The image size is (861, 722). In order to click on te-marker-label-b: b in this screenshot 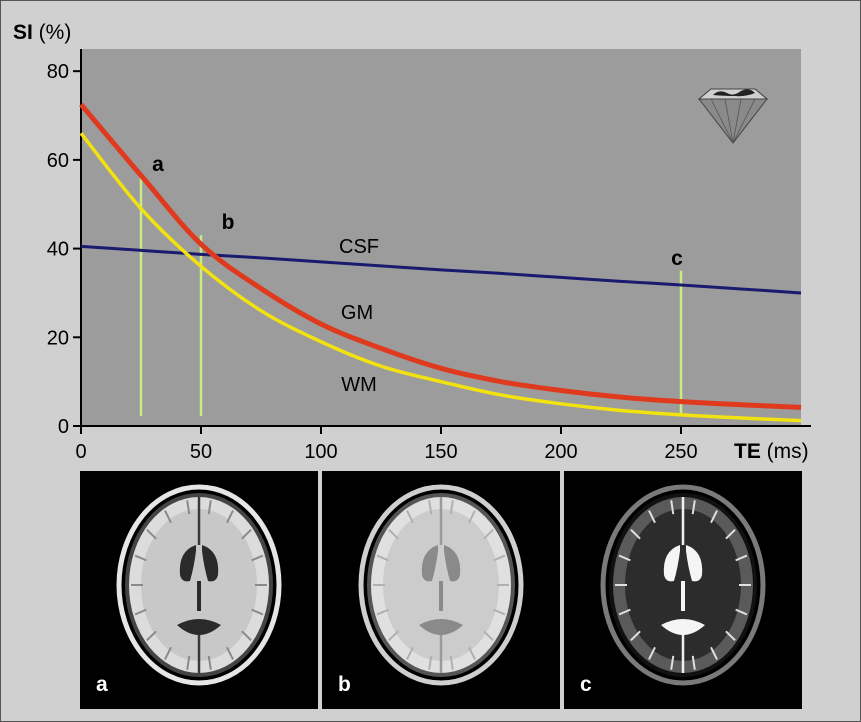, I will do `click(228, 222)`.